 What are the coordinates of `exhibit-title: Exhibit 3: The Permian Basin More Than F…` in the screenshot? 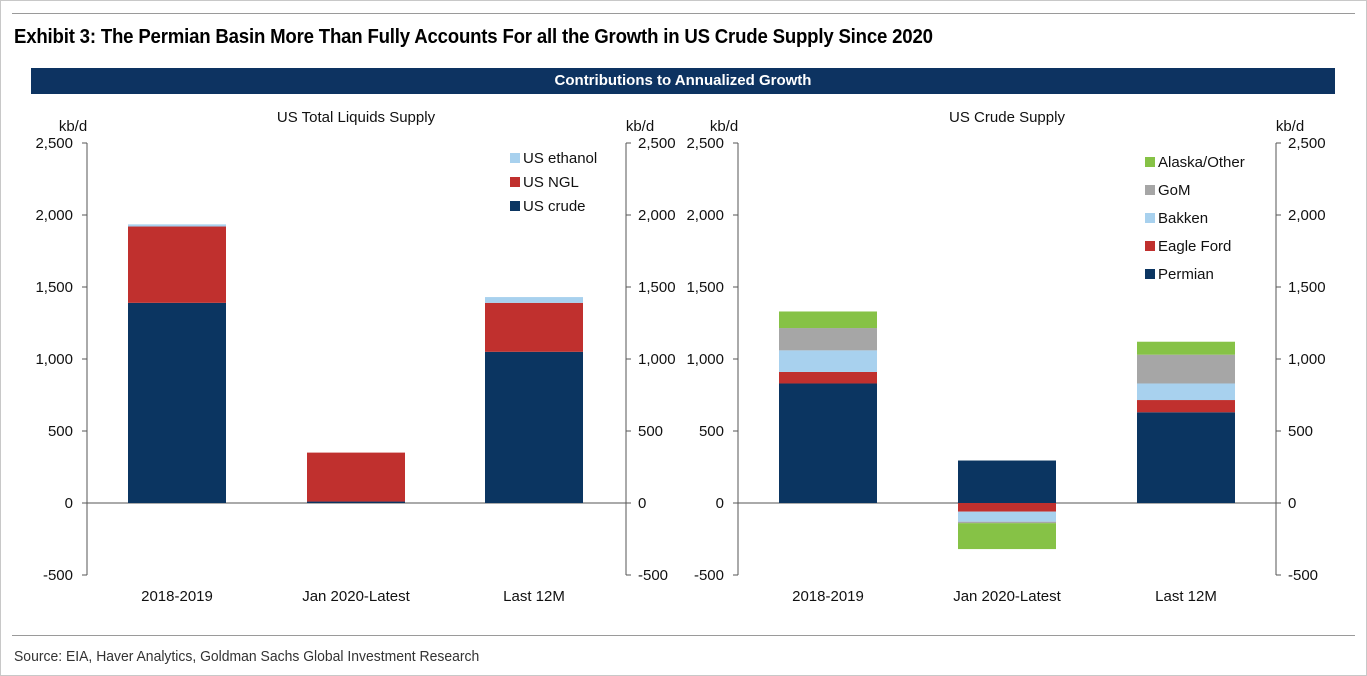 It's located at (473, 37).